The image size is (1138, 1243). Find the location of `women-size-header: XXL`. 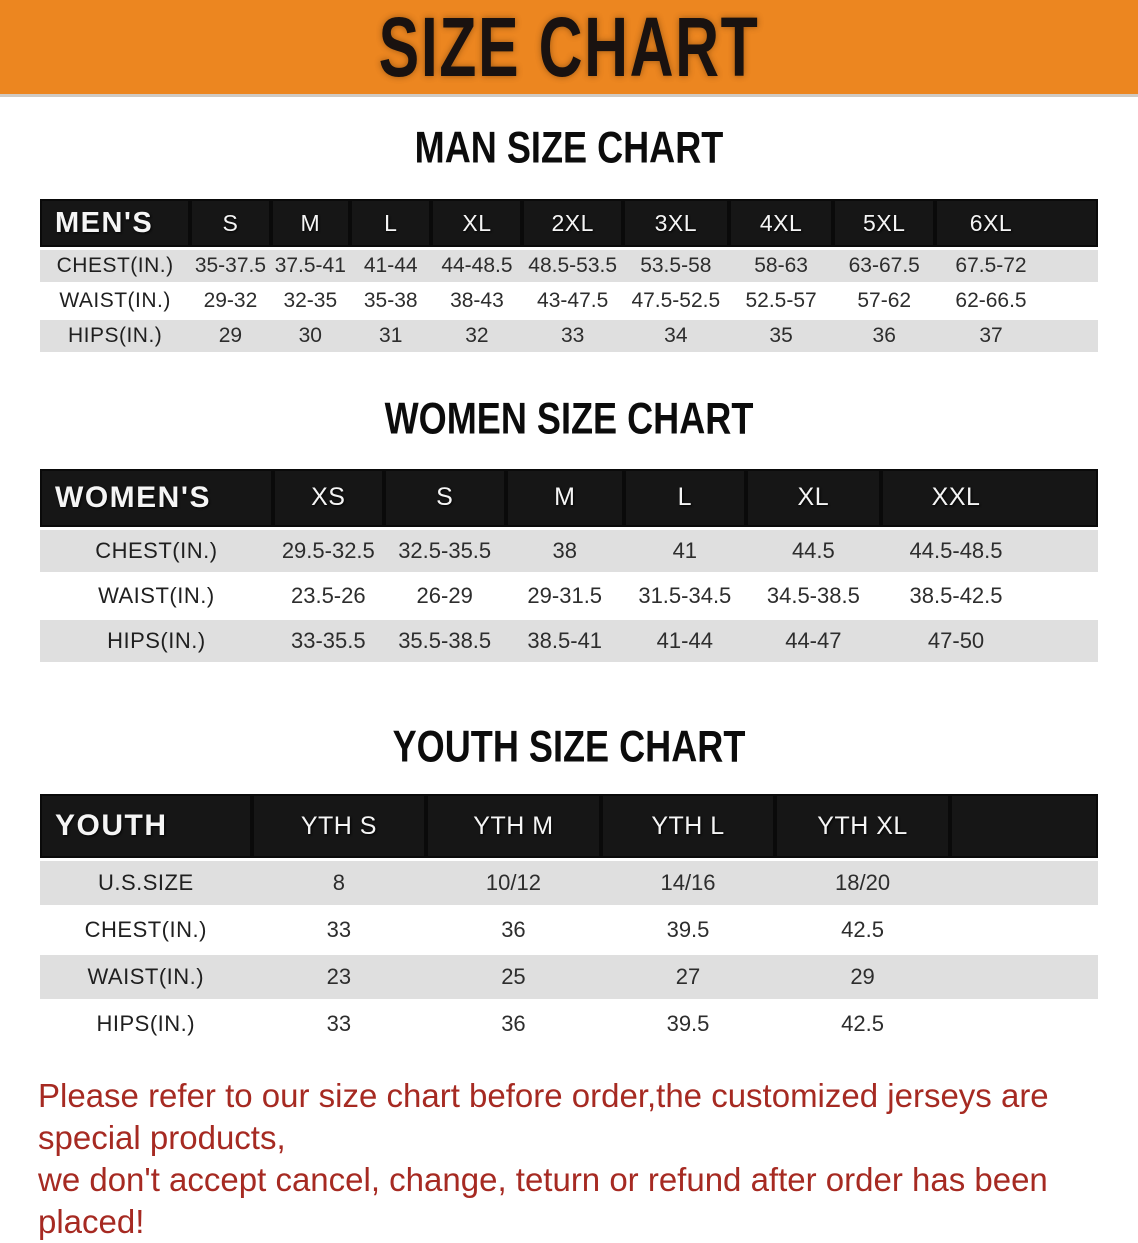

women-size-header: XXL is located at coordinates (989, 498).